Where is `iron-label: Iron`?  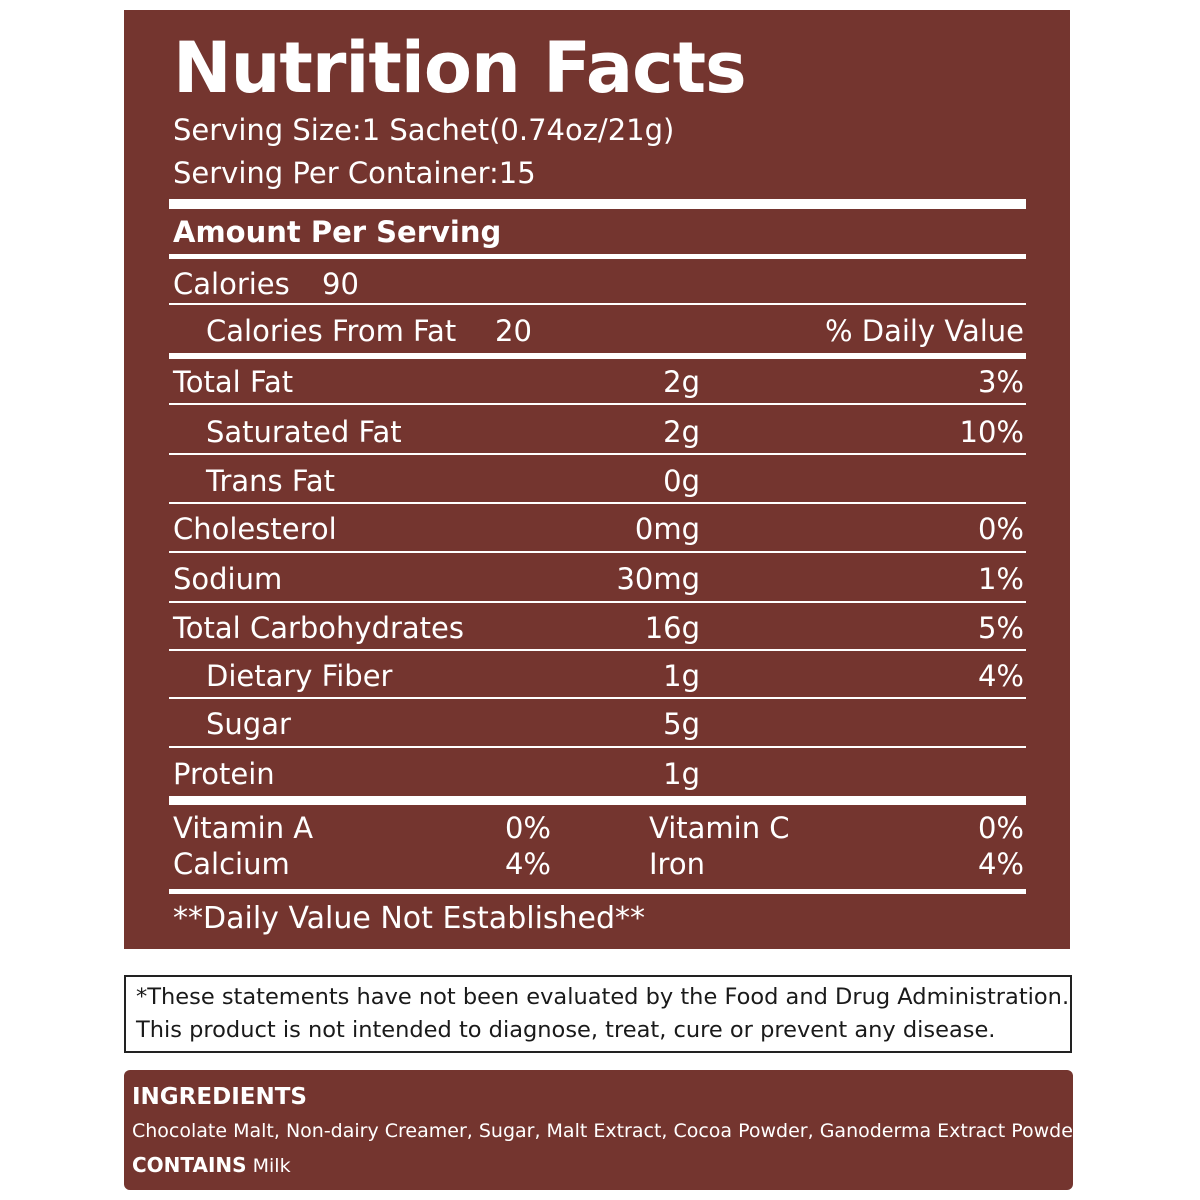
iron-label: Iron is located at coordinates (677, 864).